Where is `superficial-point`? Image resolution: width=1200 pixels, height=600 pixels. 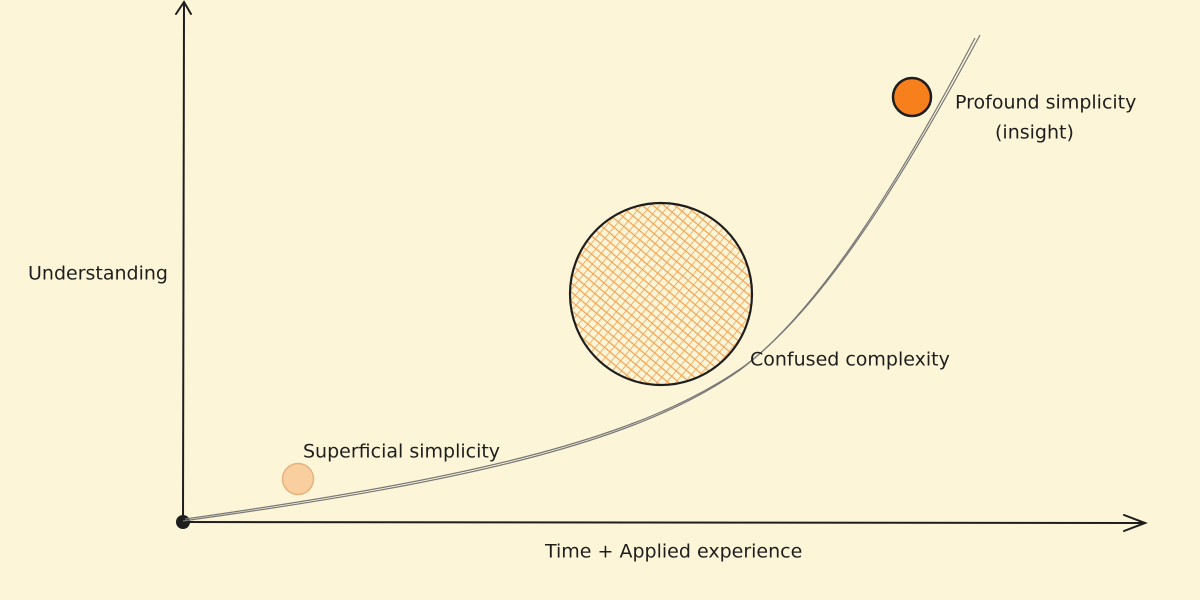
superficial-point is located at coordinates (298, 479).